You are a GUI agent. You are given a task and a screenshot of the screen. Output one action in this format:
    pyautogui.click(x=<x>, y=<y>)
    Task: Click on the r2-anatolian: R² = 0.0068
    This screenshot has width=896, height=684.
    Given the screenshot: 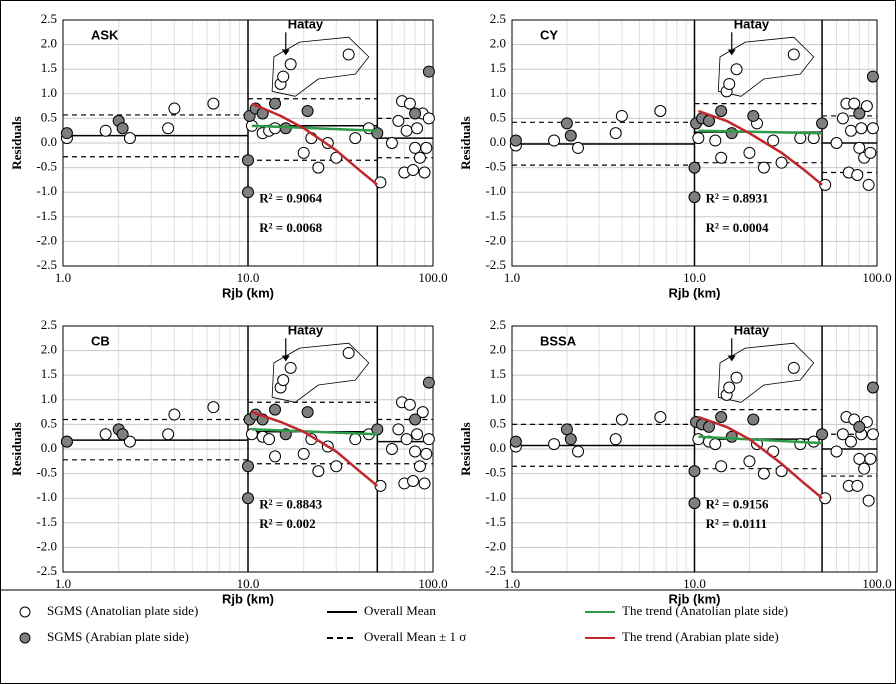 What is the action you would take?
    pyautogui.click(x=290, y=227)
    